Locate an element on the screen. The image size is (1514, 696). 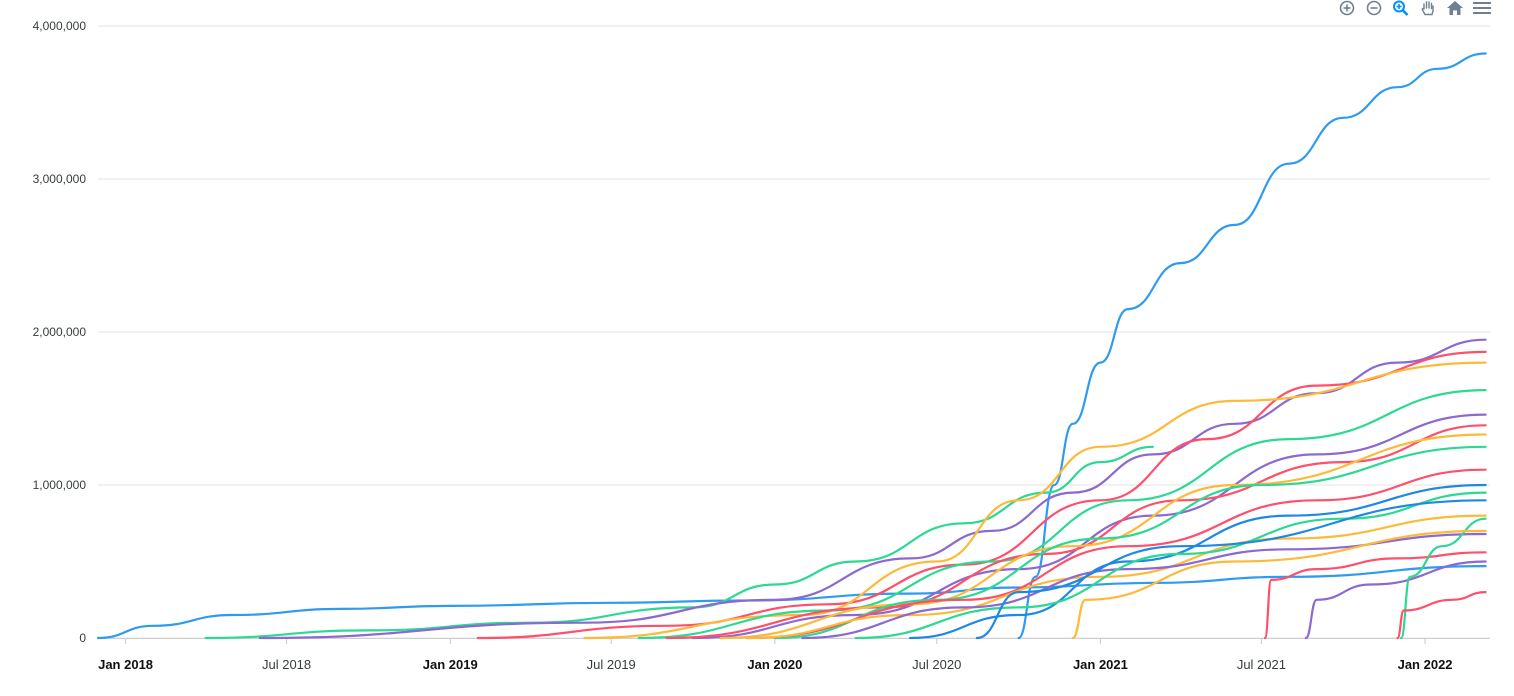
selection-zoom-icon is located at coordinates (1401, 8).